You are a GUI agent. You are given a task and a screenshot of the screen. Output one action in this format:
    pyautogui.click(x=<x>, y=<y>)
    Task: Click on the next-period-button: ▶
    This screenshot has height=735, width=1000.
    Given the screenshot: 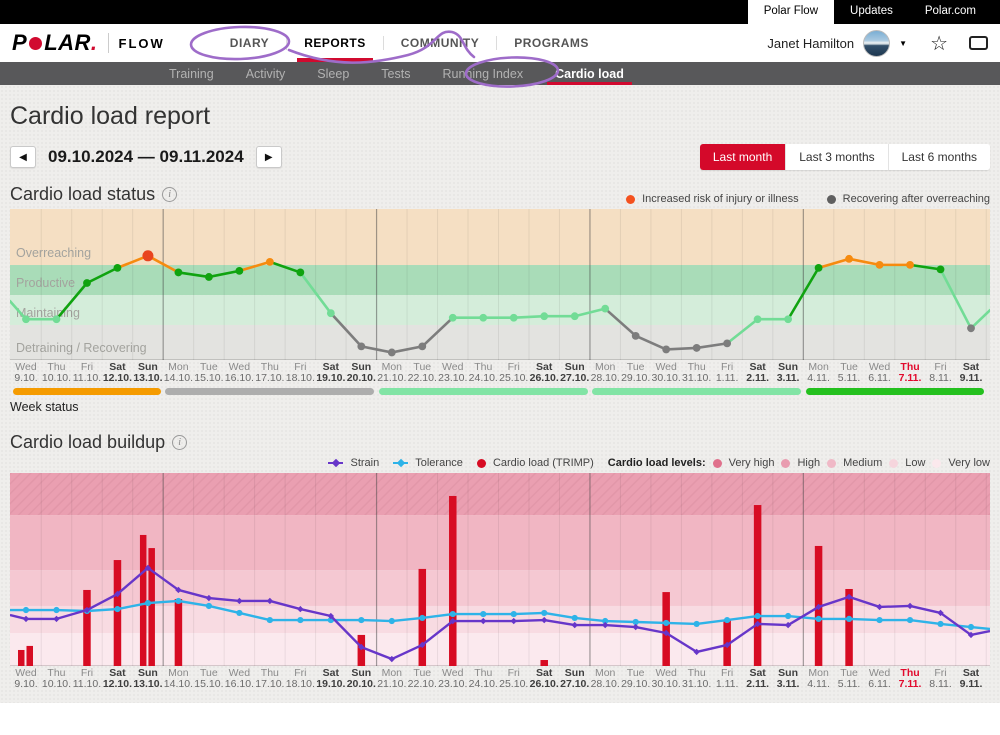 What is the action you would take?
    pyautogui.click(x=268, y=157)
    